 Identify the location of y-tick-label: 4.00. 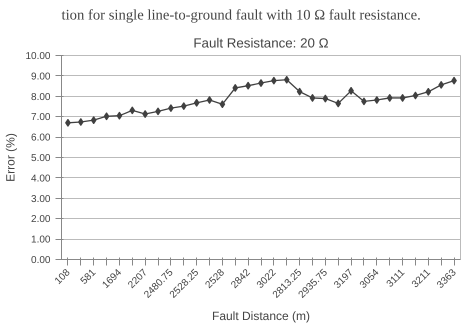
(41, 178).